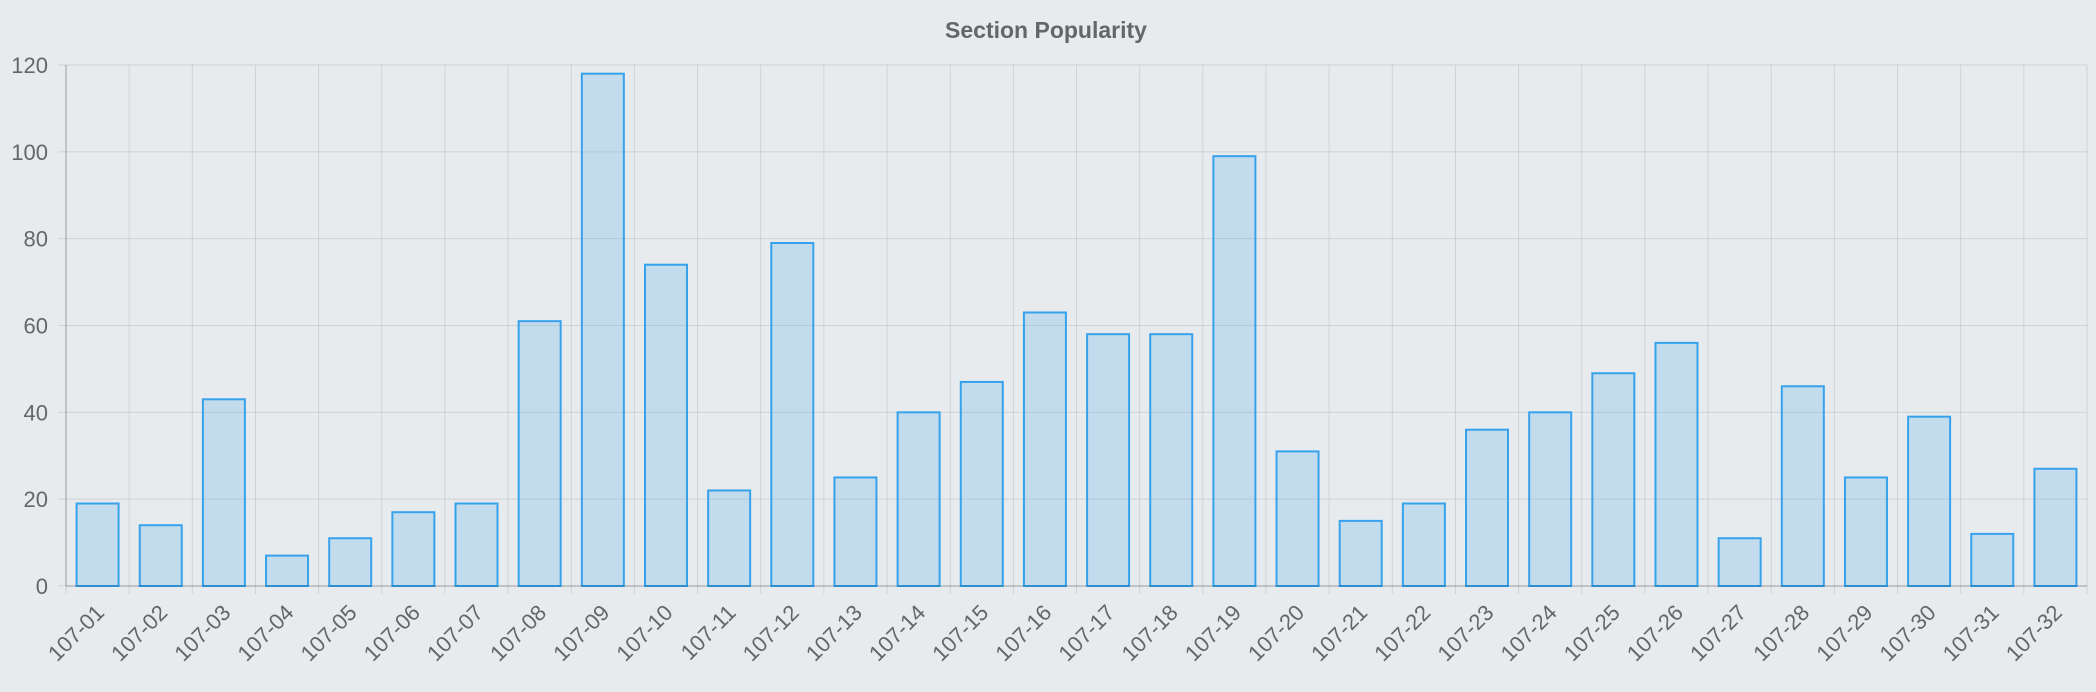 This screenshot has width=2096, height=692. Describe the element at coordinates (1339, 633) in the screenshot. I see `x-tick-label: 107-21` at that location.